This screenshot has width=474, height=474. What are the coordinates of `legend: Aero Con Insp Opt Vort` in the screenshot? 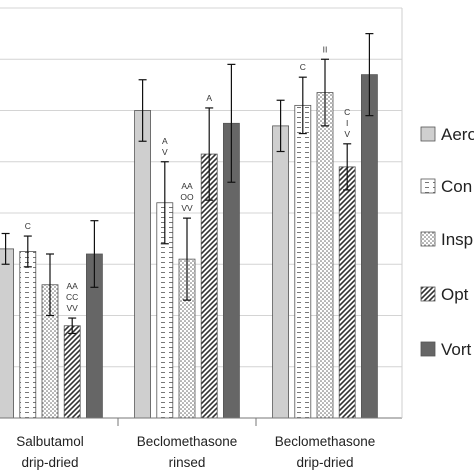 It's located at (447, 242).